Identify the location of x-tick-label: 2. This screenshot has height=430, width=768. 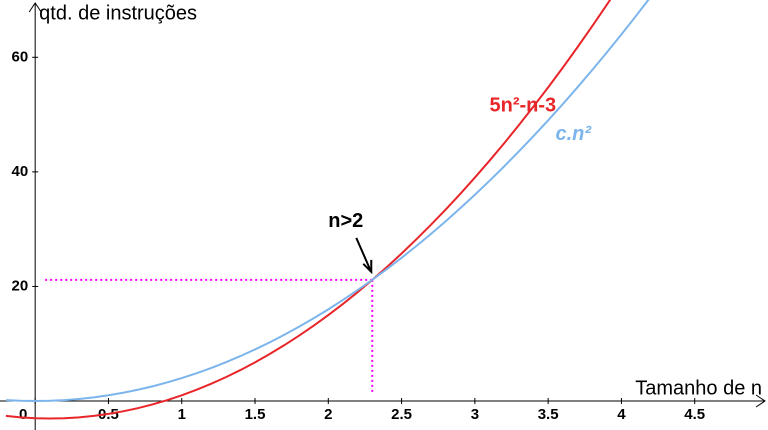
(328, 414).